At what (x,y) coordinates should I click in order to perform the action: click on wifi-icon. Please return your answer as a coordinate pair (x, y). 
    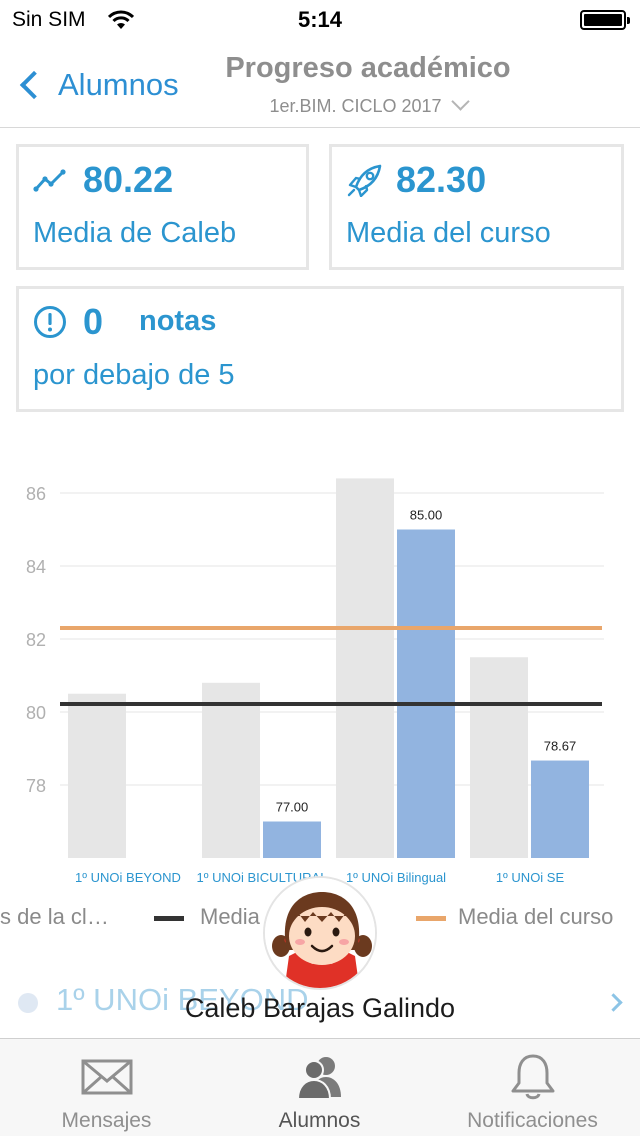
    Looking at the image, I should click on (121, 19).